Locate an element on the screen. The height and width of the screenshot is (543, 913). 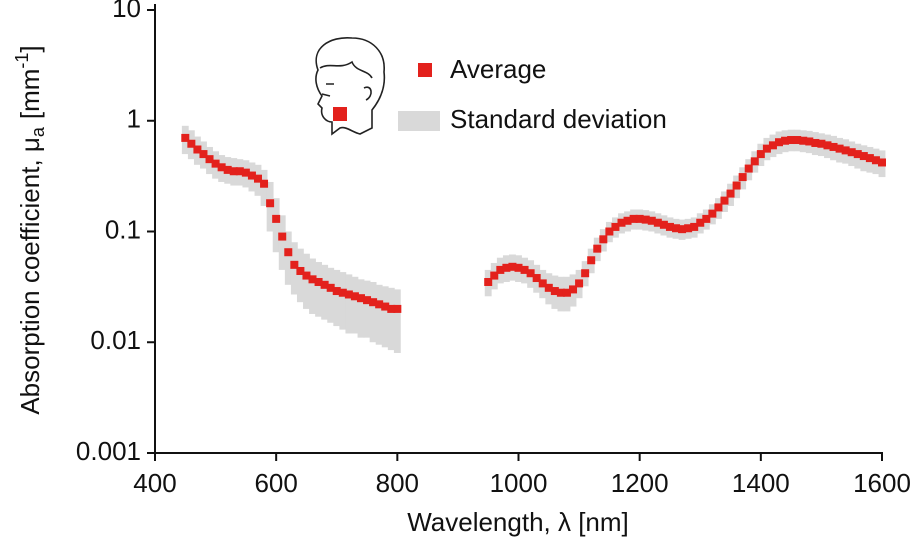
y-axis-label-end: ] is located at coordinates (30, 48).